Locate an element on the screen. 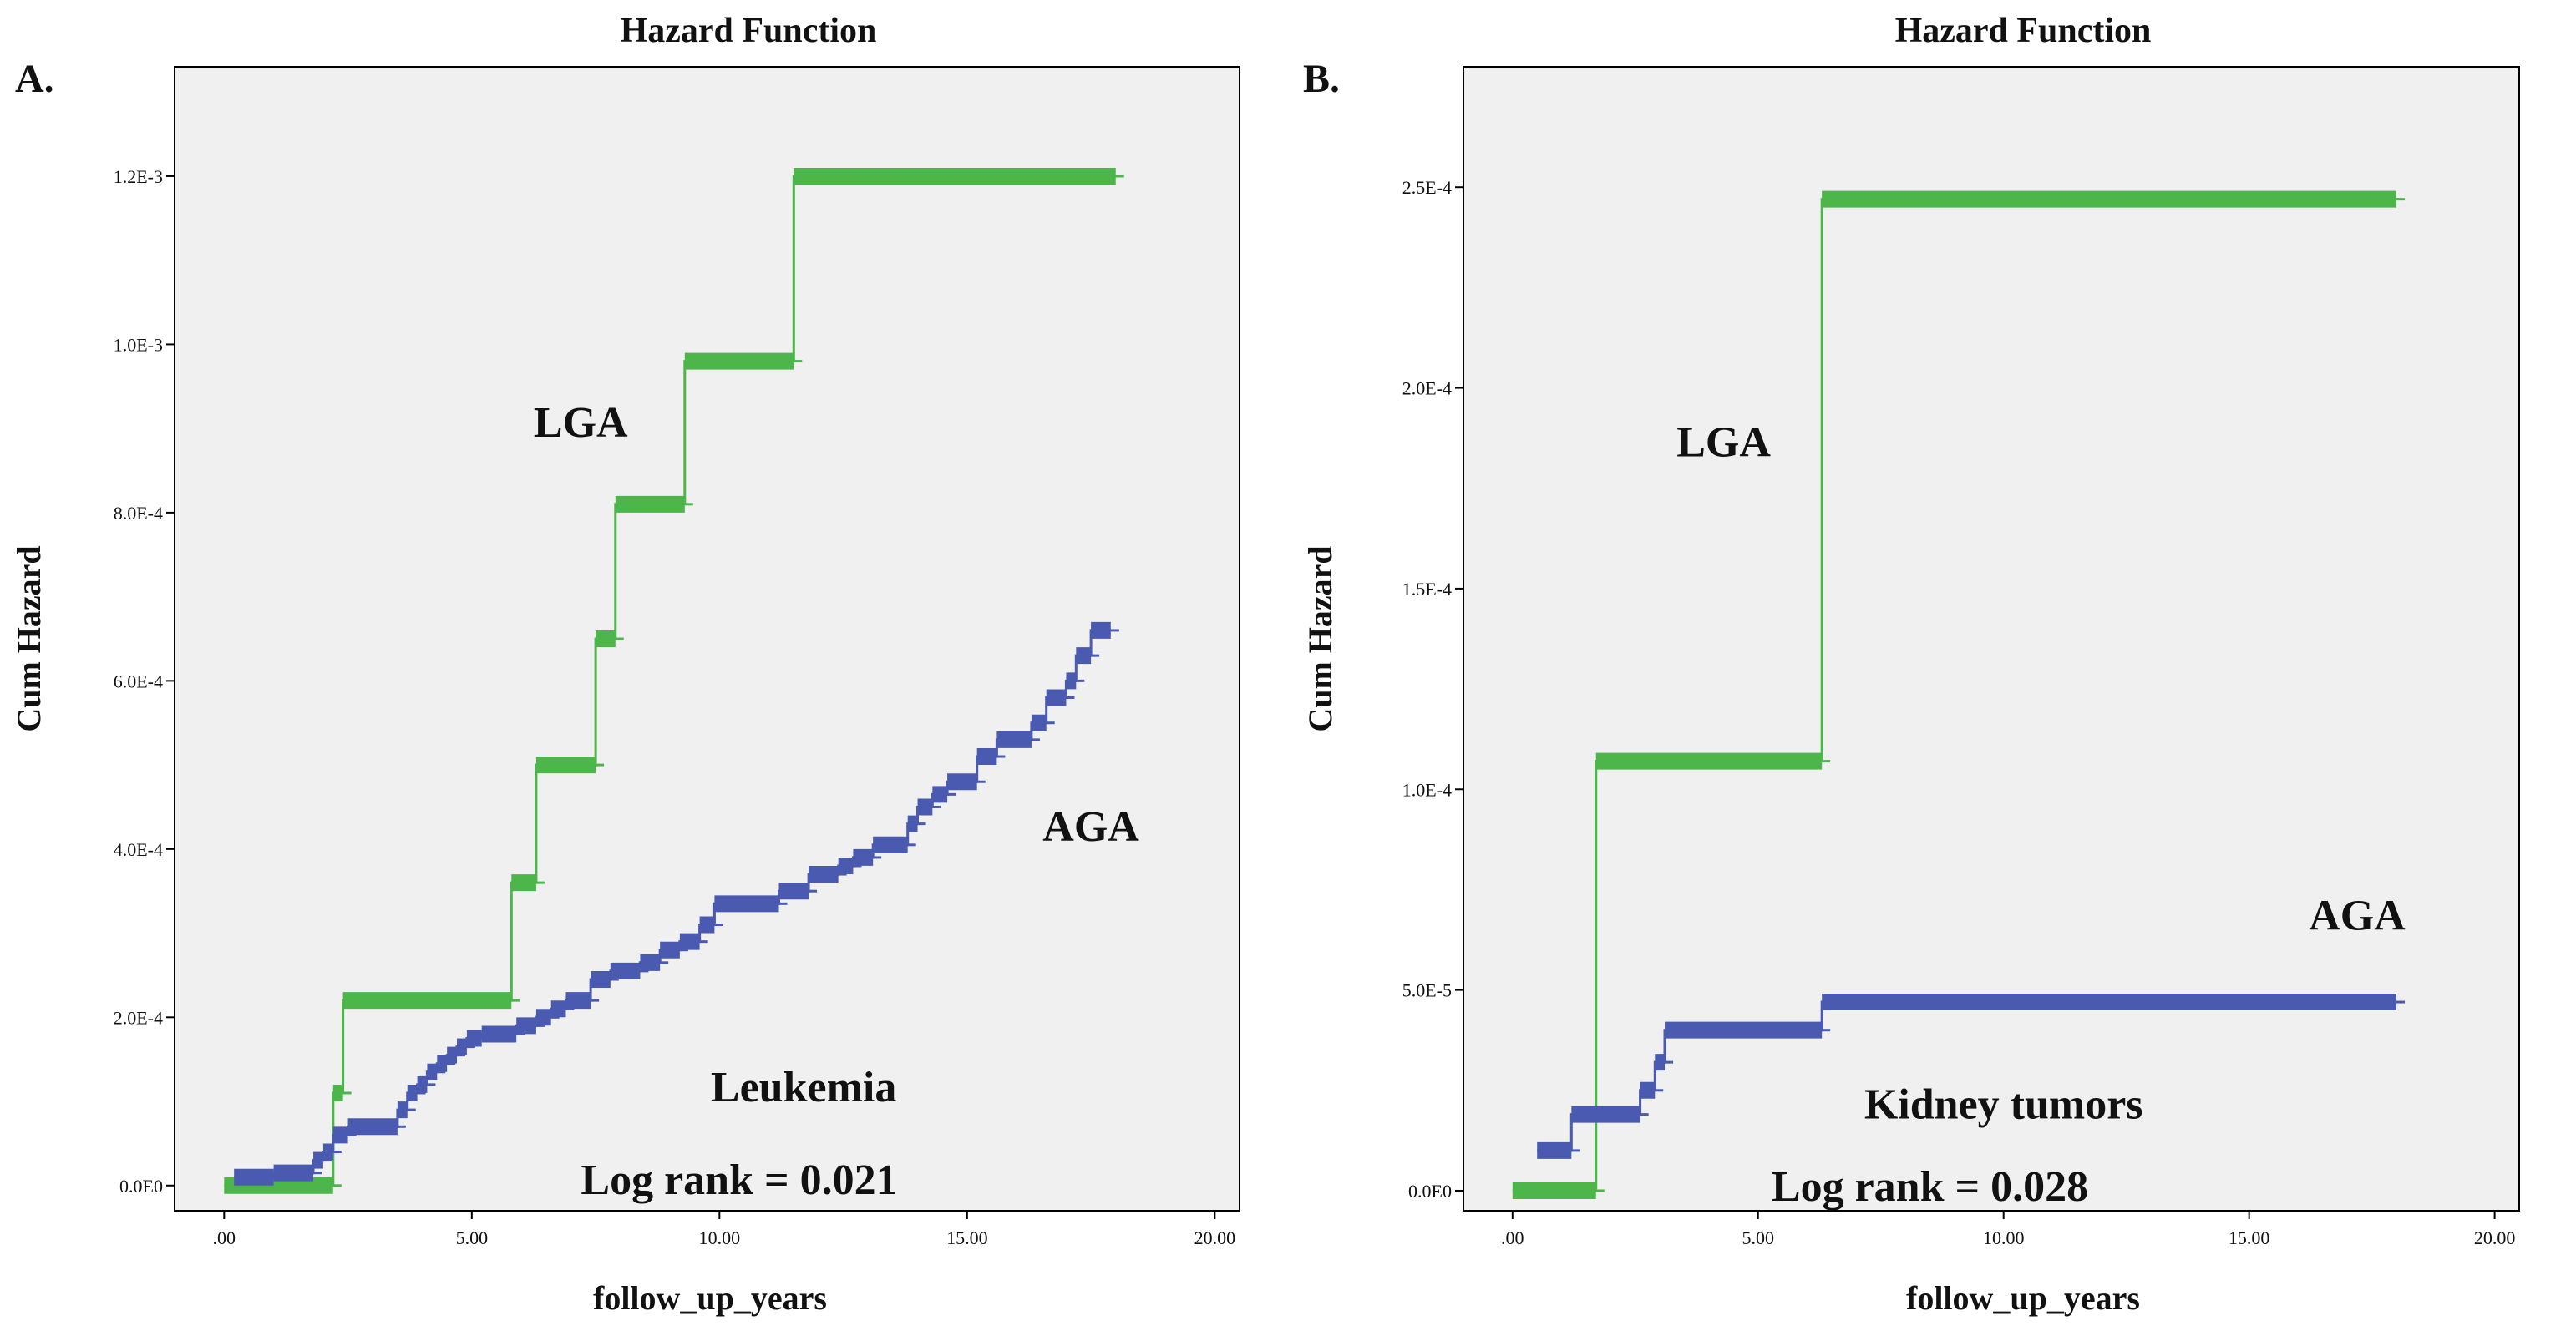 The image size is (2576, 1336). chart-title-a: Hazard Function is located at coordinates (749, 31).